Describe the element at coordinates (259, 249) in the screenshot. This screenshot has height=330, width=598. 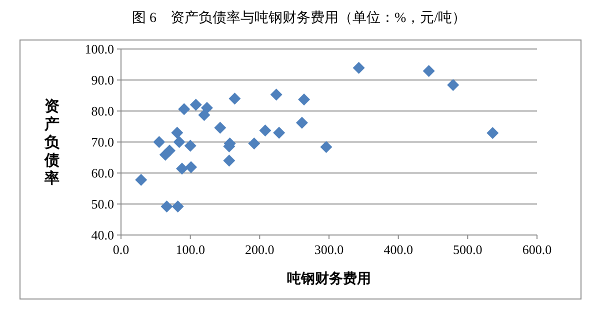
I see `x-tick-label: 200.0` at that location.